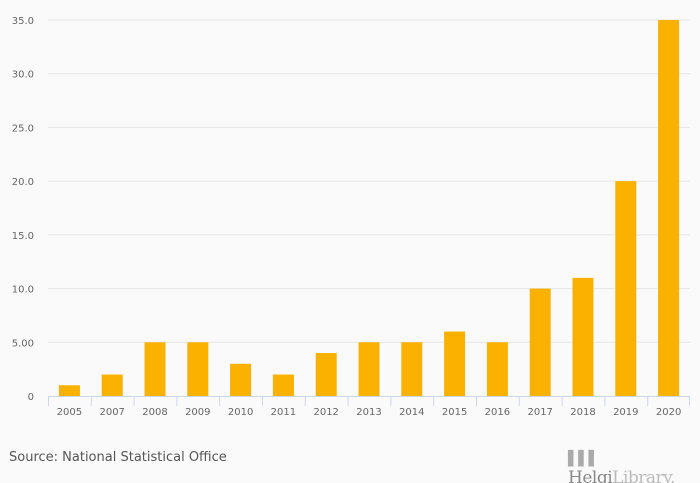 This screenshot has width=700, height=483. What do you see at coordinates (155, 369) in the screenshot?
I see `bar-2008` at bounding box center [155, 369].